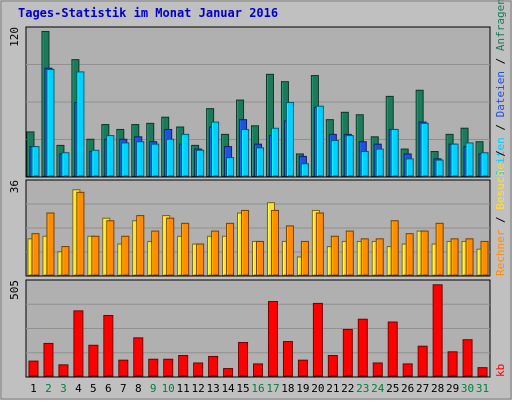 This screenshot has width=512, height=404. Describe the element at coordinates (212, 388) in the screenshot. I see `x-label-day-13: 13` at that location.